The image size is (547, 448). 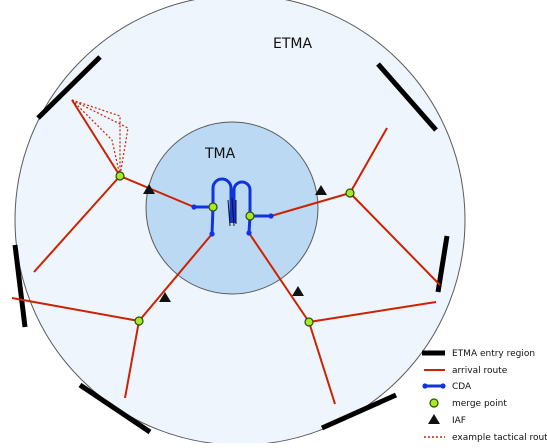 What do you see at coordinates (434, 419) in the screenshot?
I see `legend-iaf-swatch` at bounding box center [434, 419].